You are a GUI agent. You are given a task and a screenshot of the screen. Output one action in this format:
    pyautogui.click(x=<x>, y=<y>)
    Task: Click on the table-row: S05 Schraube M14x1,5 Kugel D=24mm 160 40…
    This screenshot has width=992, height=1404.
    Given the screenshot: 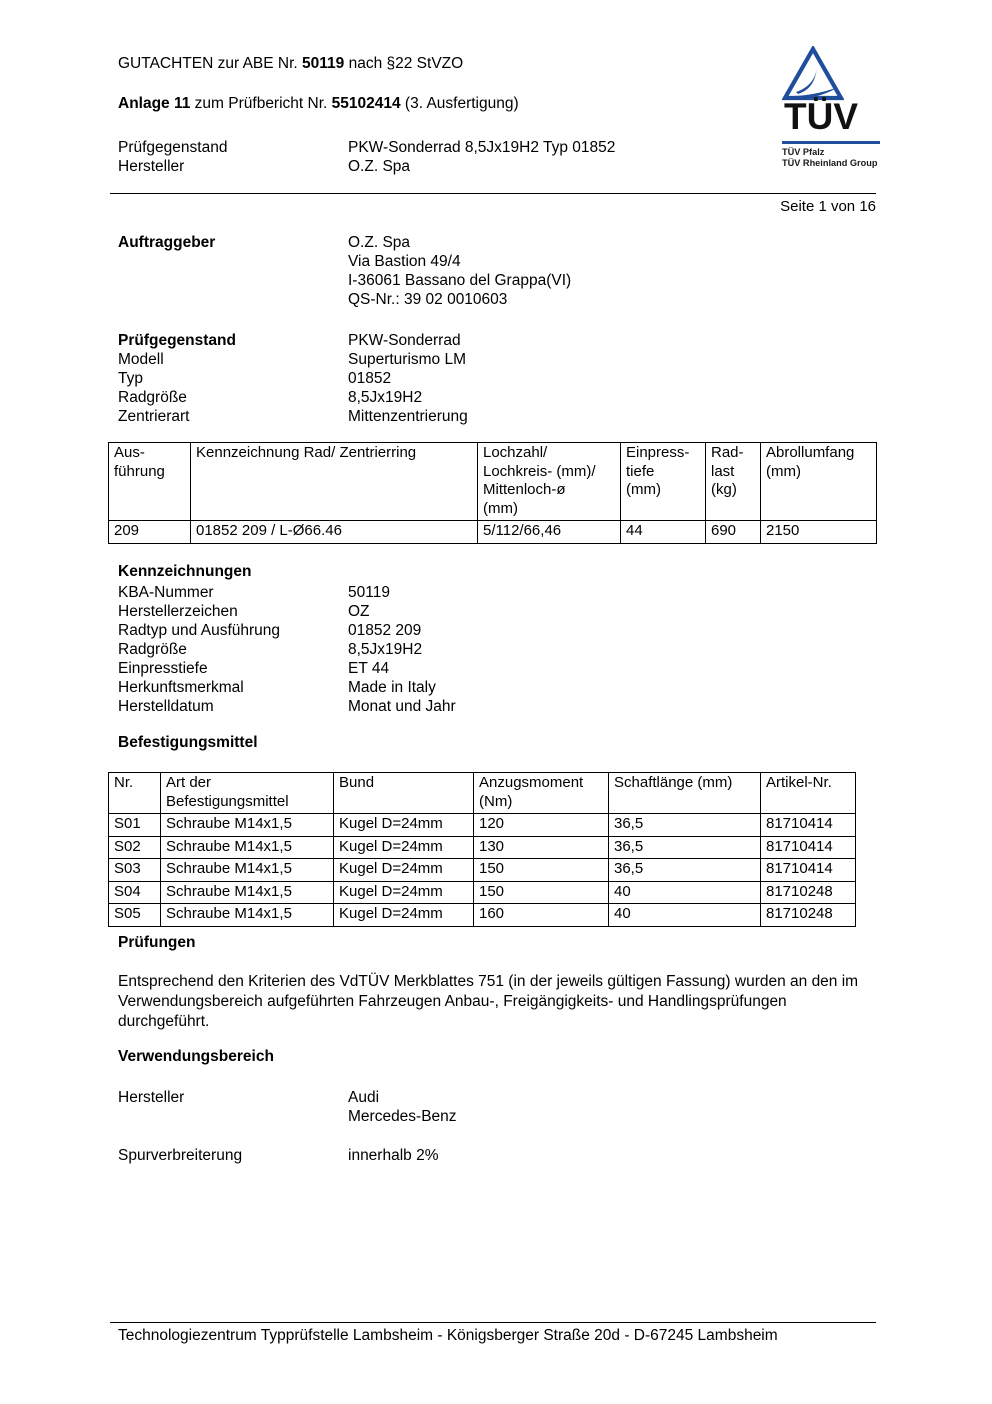 What is the action you would take?
    pyautogui.click(x=482, y=915)
    